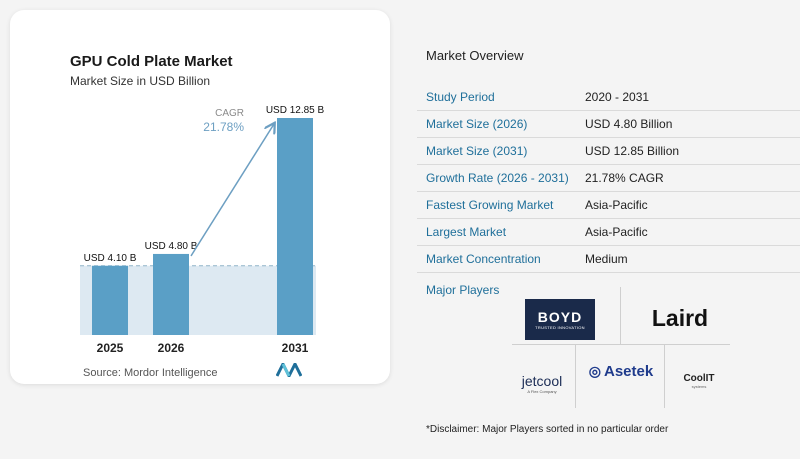  I want to click on overview-row: Market Size (2026) USD 4.80 Billion, so click(608, 124).